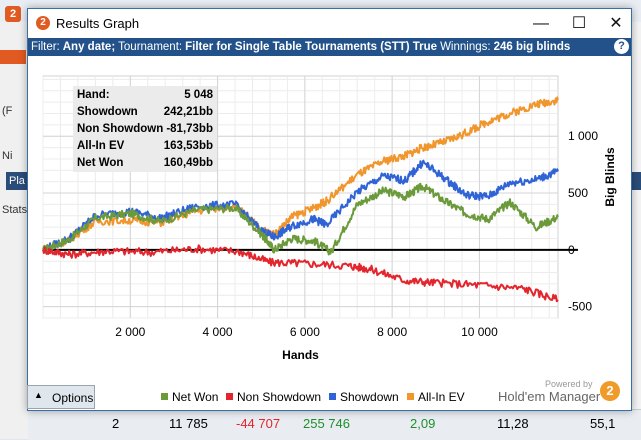  Describe the element at coordinates (532, 47) in the screenshot. I see `filter-winnings-value: 246 big blinds` at that location.